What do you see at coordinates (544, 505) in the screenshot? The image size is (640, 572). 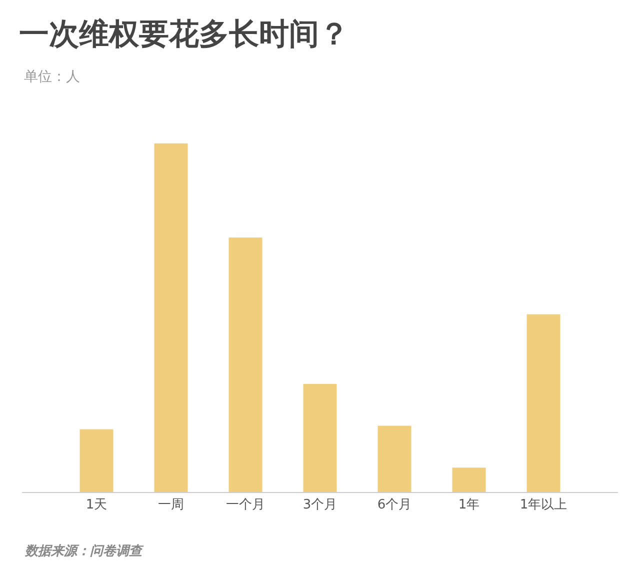 I see `x-tick-label: 1年以上` at bounding box center [544, 505].